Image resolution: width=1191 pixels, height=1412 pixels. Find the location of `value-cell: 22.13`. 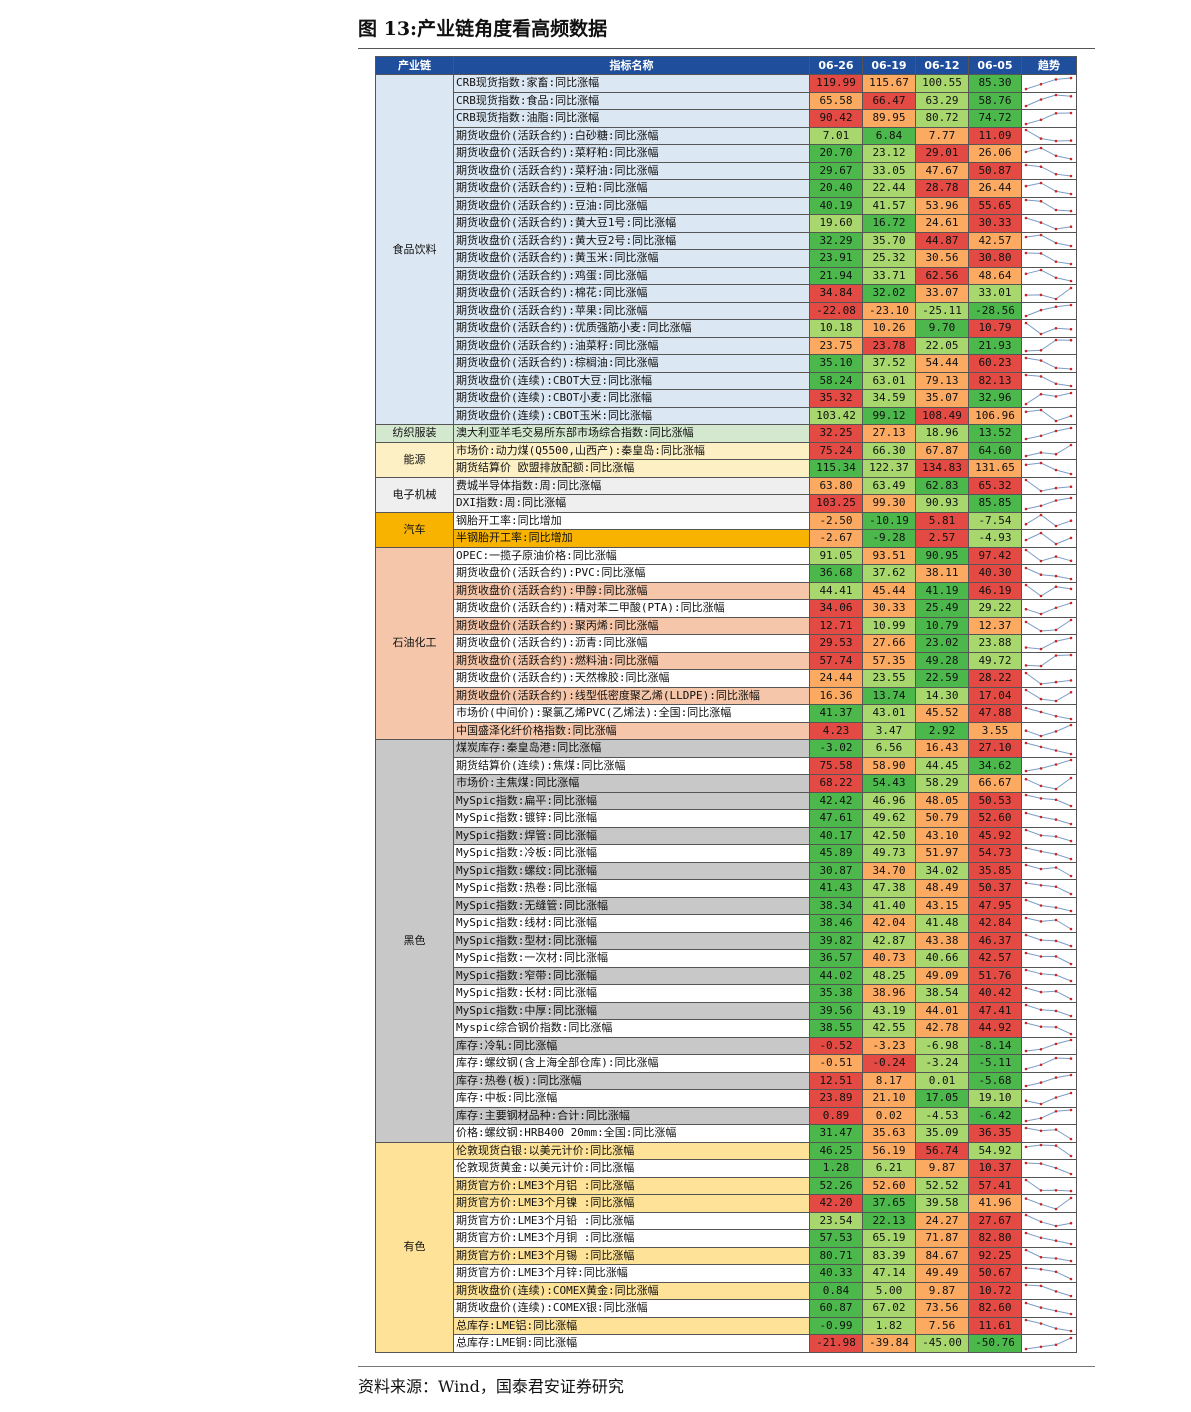

value-cell: 22.13 is located at coordinates (889, 1220).